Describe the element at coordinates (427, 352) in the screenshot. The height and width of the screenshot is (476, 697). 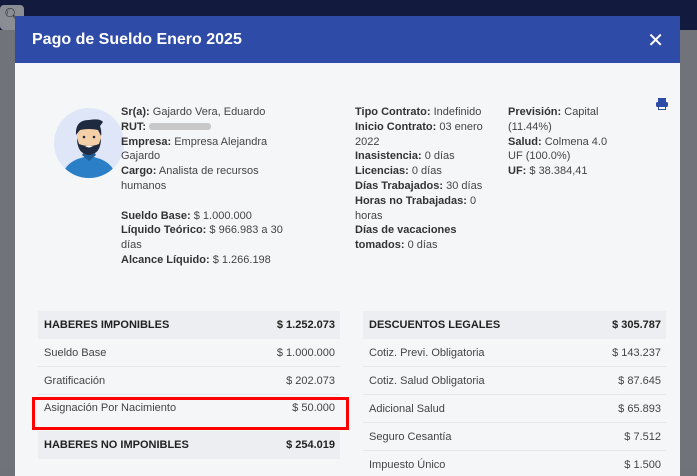
I see `row-label: Cotiz. Previ. Obligatoria` at that location.